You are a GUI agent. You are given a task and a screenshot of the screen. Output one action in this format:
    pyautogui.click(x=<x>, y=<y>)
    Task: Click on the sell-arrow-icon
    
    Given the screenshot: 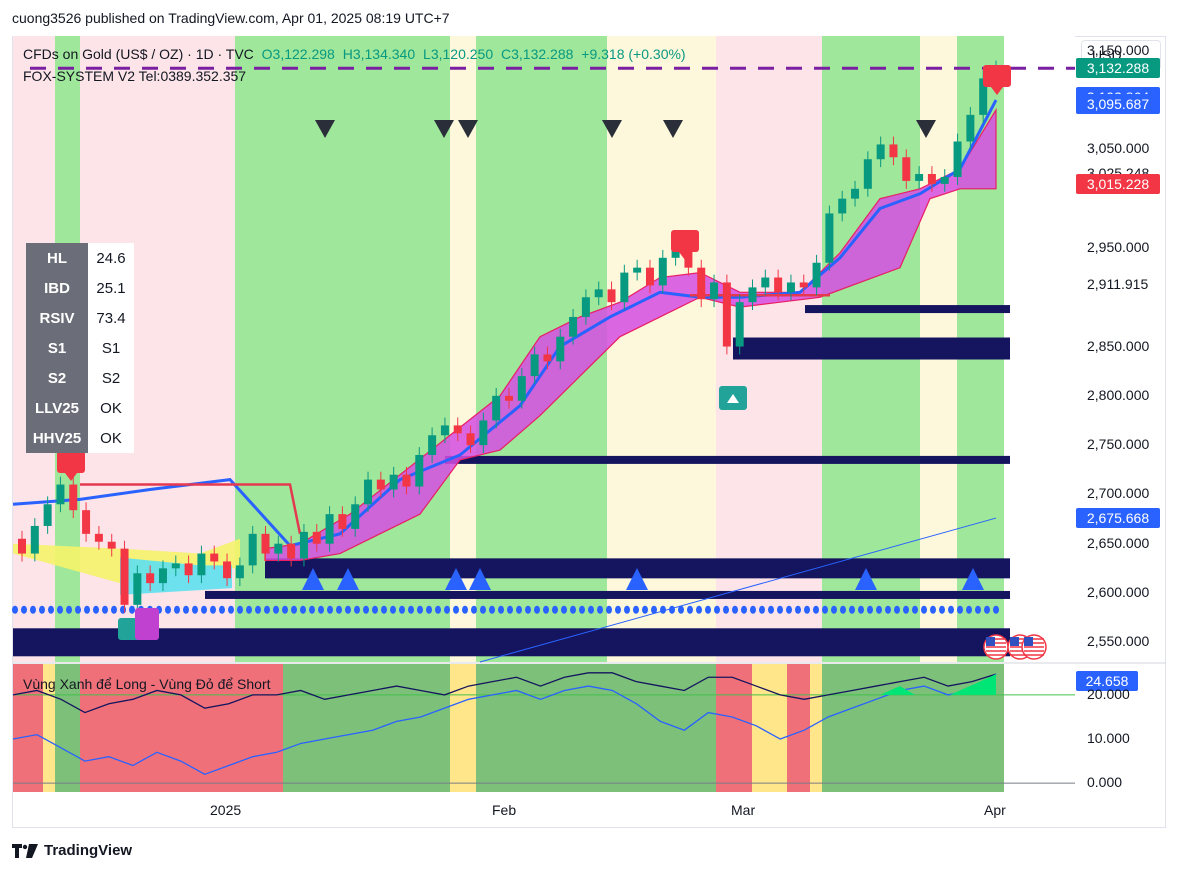 What is the action you would take?
    pyautogui.click(x=673, y=129)
    